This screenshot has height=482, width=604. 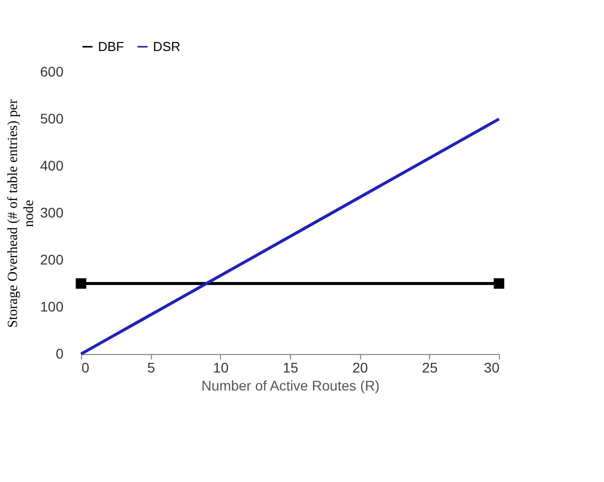 I want to click on x-tick-label: 15, so click(x=290, y=368).